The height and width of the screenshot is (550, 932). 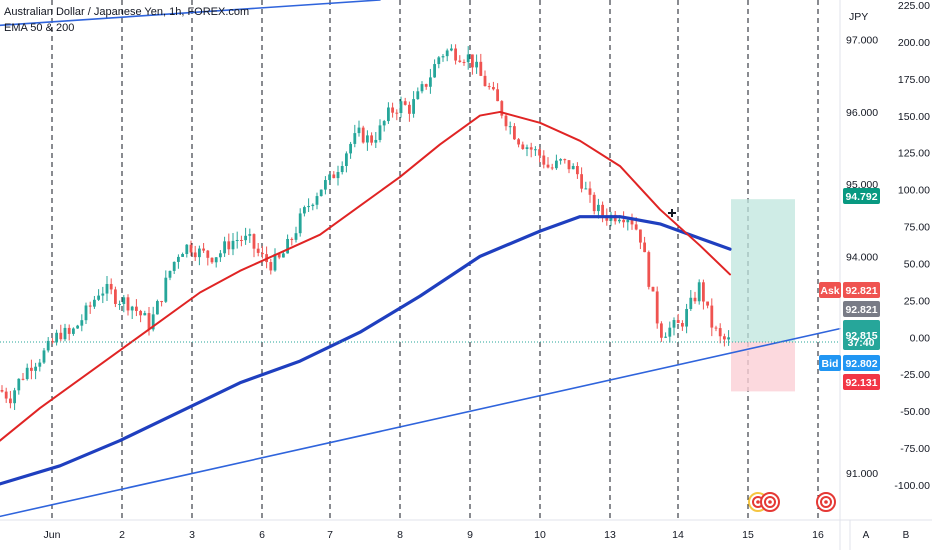 I want to click on svg-text: 92.821, so click(x=861, y=310).